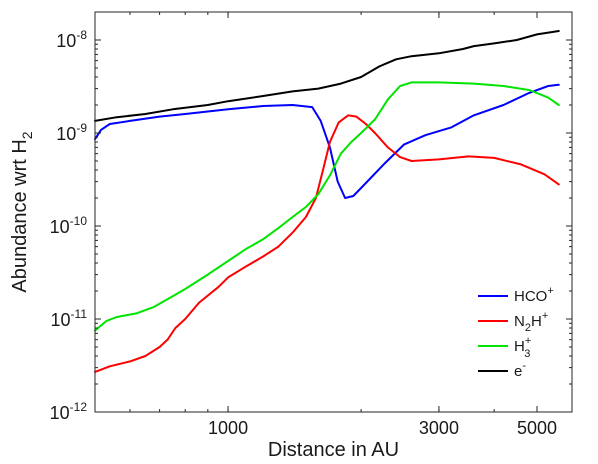  What do you see at coordinates (524, 366) in the screenshot?
I see `legend-label-superscript: -` at bounding box center [524, 366].